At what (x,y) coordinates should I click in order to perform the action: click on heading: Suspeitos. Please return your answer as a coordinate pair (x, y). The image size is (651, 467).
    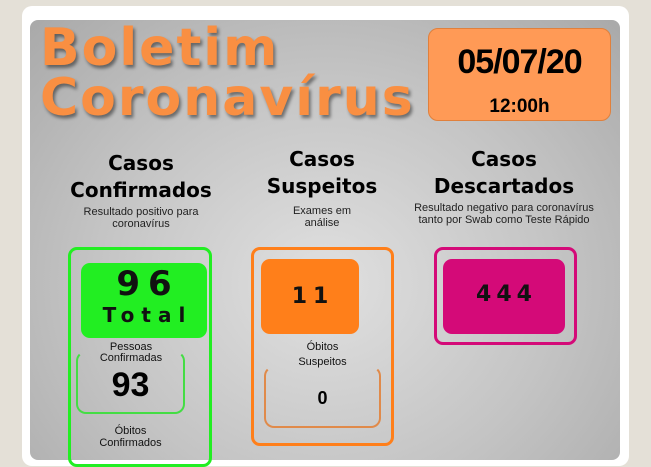
    Looking at the image, I should click on (322, 186).